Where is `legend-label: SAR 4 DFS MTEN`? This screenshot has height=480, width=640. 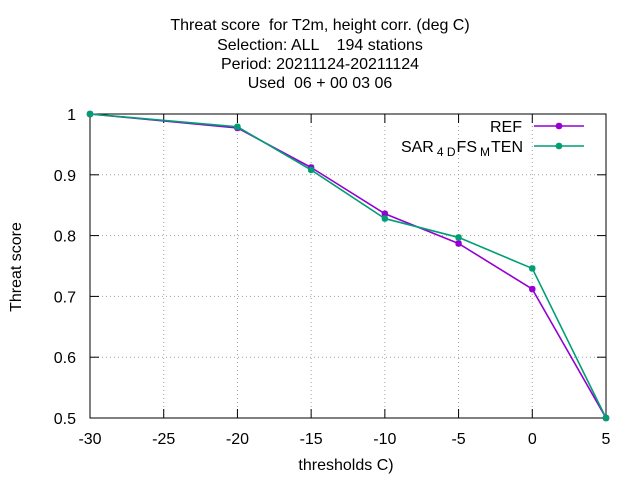
legend-label: SAR 4 DFS MTEN is located at coordinates (462, 149).